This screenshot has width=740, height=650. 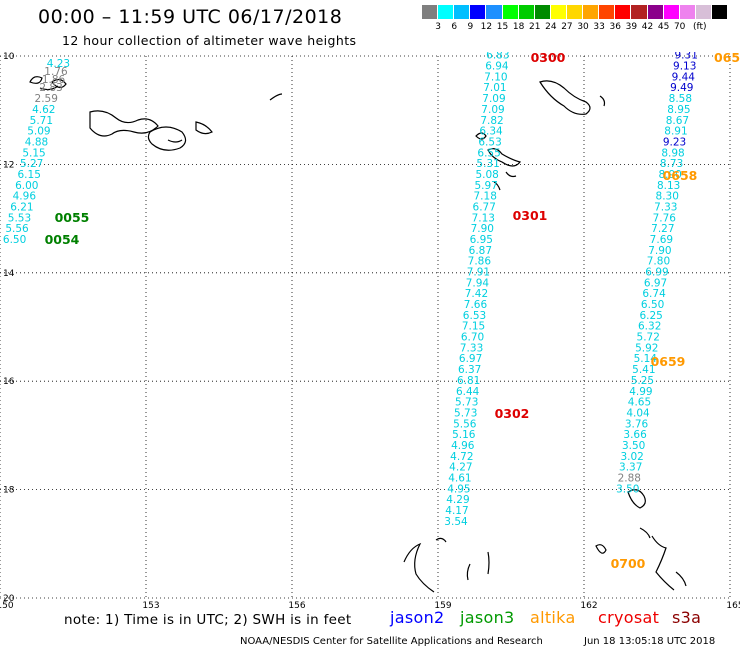 I want to click on wave-height-value: 5.14, so click(x=646, y=359).